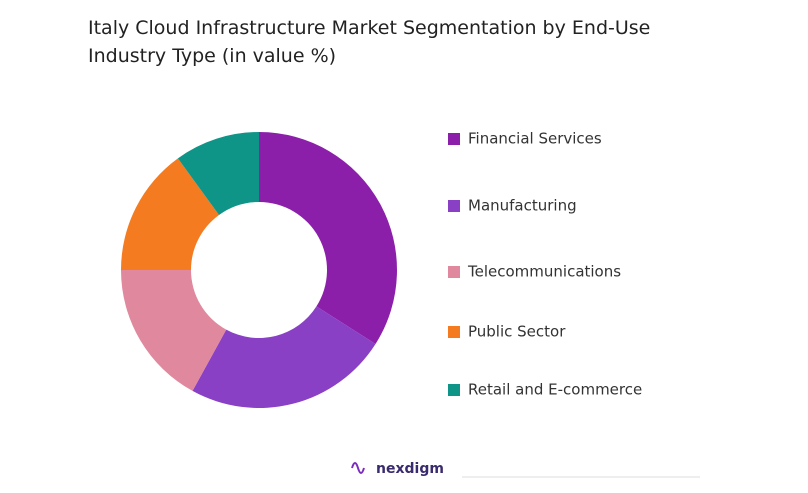 The height and width of the screenshot is (493, 808). Describe the element at coordinates (517, 332) in the screenshot. I see `legend-label: Public Sector` at that location.